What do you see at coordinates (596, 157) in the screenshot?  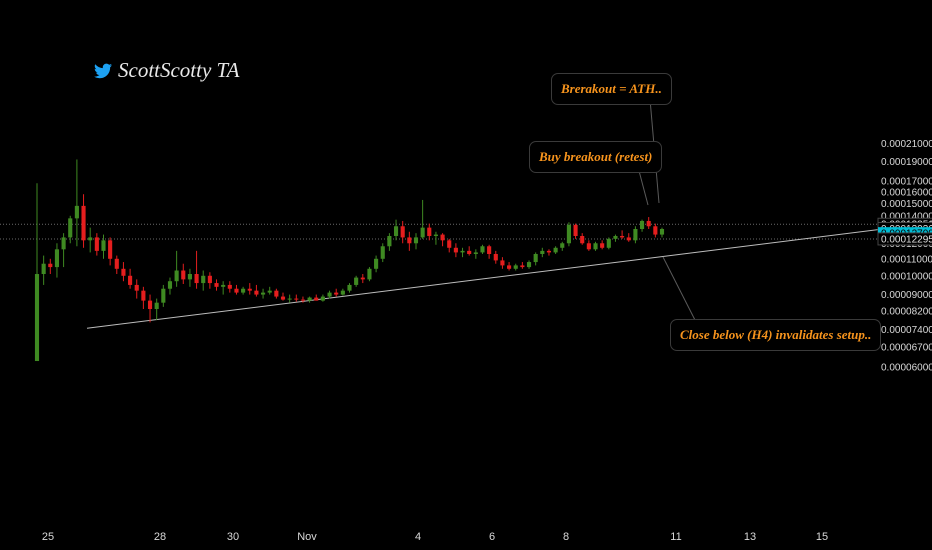 I see `annotation-buy-breakout: Buy breakout (retest)` at bounding box center [596, 157].